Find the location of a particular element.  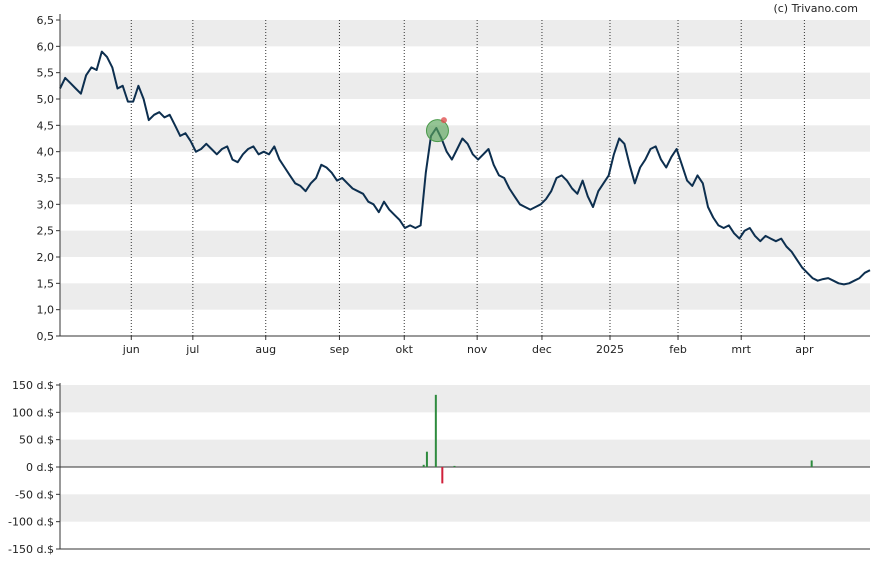

price-y-tick-label: 4,5 is located at coordinates (46, 125).